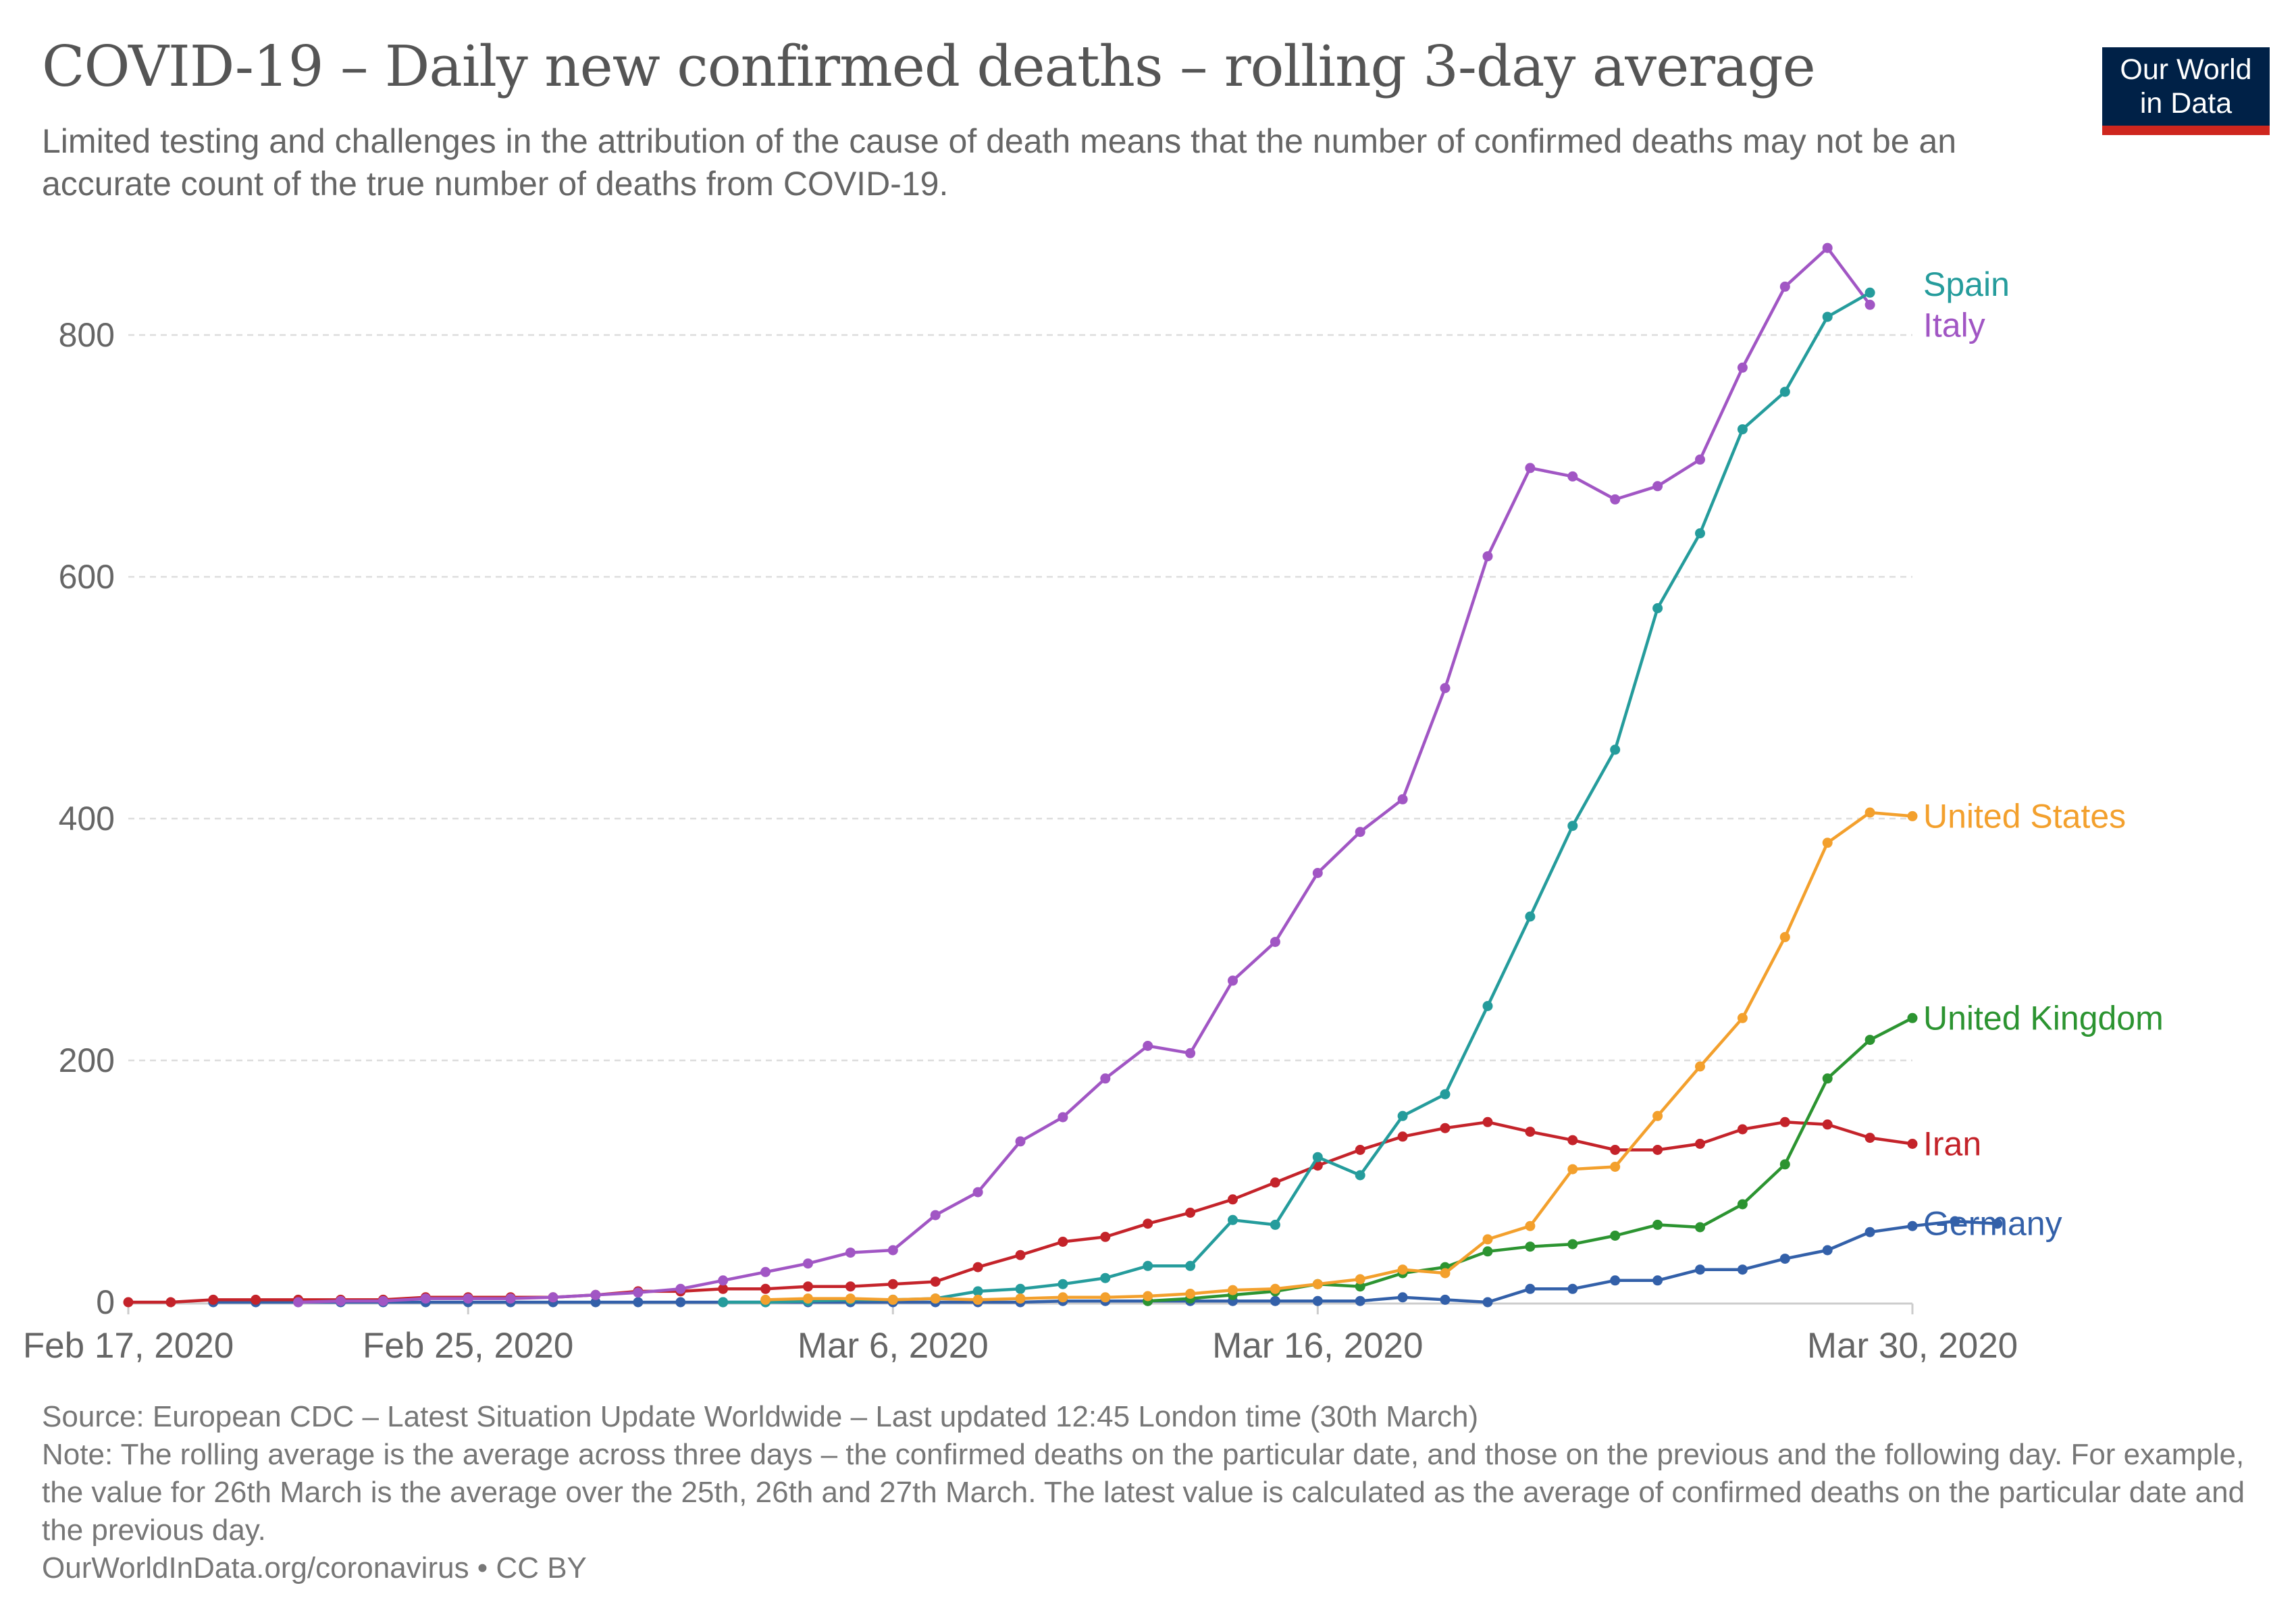  What do you see at coordinates (314, 1568) in the screenshot?
I see `footer-link: OurWorldInData.org/coronavirus • CC BY` at bounding box center [314, 1568].